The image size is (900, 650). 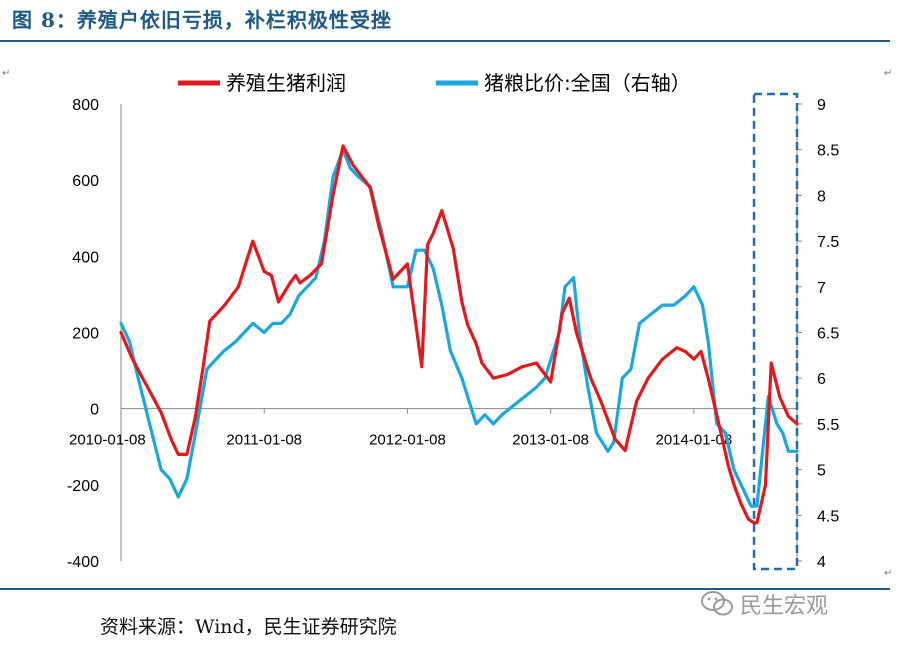 I want to click on left-tick-label: 400, so click(x=85, y=257).